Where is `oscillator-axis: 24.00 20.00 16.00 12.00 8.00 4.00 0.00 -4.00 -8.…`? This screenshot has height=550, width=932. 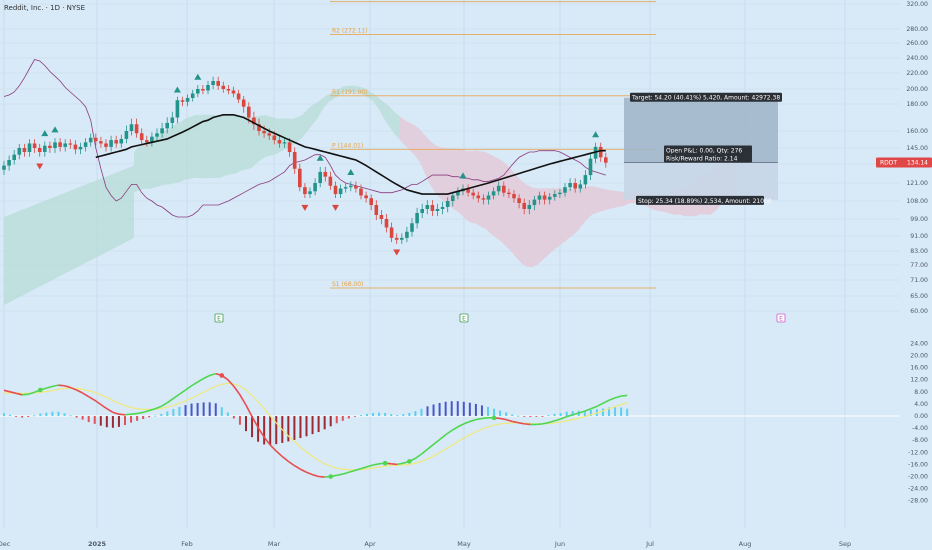 oscillator-axis: 24.00 20.00 16.00 12.00 8.00 4.00 0.00 -4.00 -8.… is located at coordinates (918, 422).